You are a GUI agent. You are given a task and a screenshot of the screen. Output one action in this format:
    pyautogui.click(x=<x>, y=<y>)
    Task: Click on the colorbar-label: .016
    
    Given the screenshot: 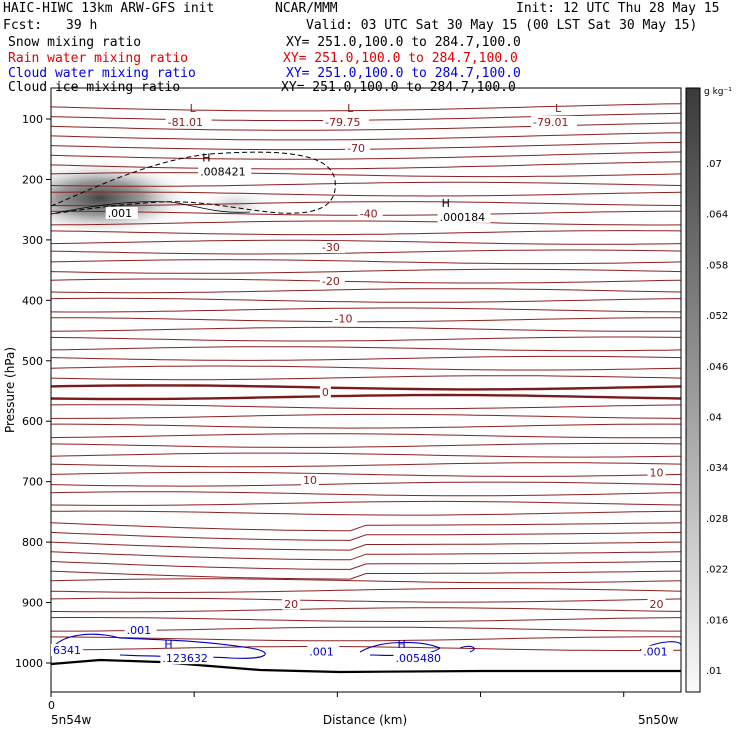 What is the action you would take?
    pyautogui.click(x=717, y=620)
    